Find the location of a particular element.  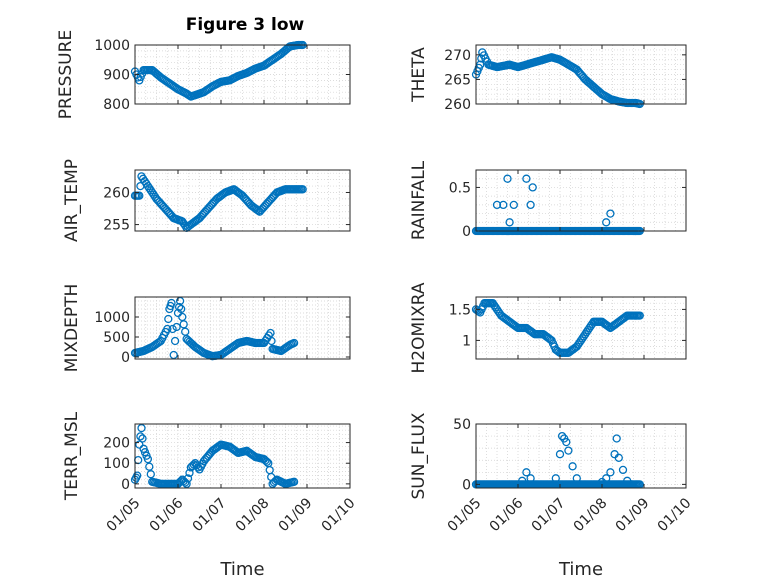

x-tick-label: 01/10 is located at coordinates (675, 515).